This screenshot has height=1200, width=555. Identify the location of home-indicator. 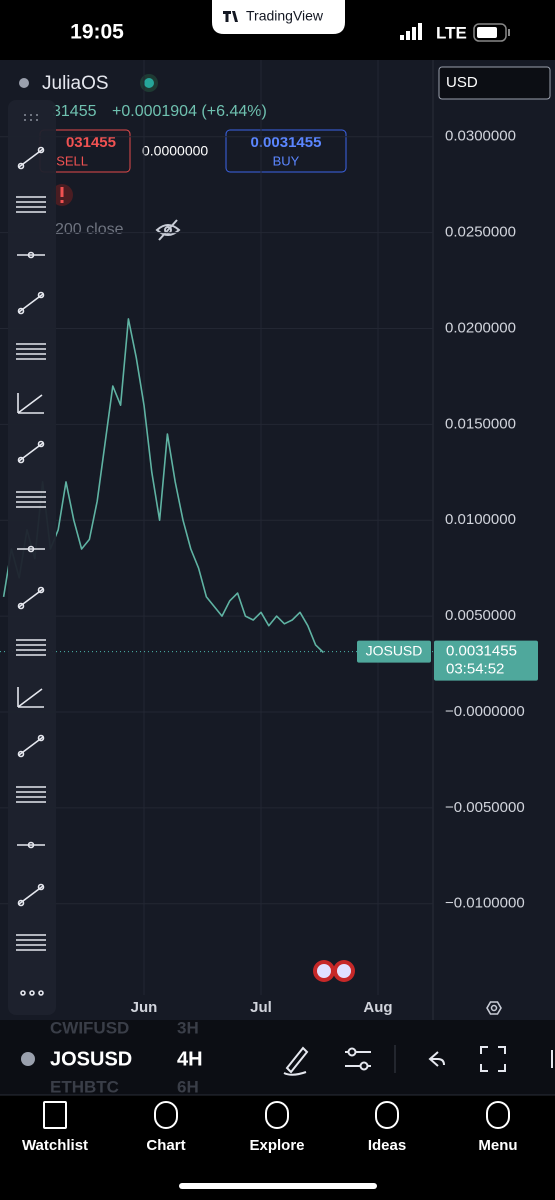
(278, 1186).